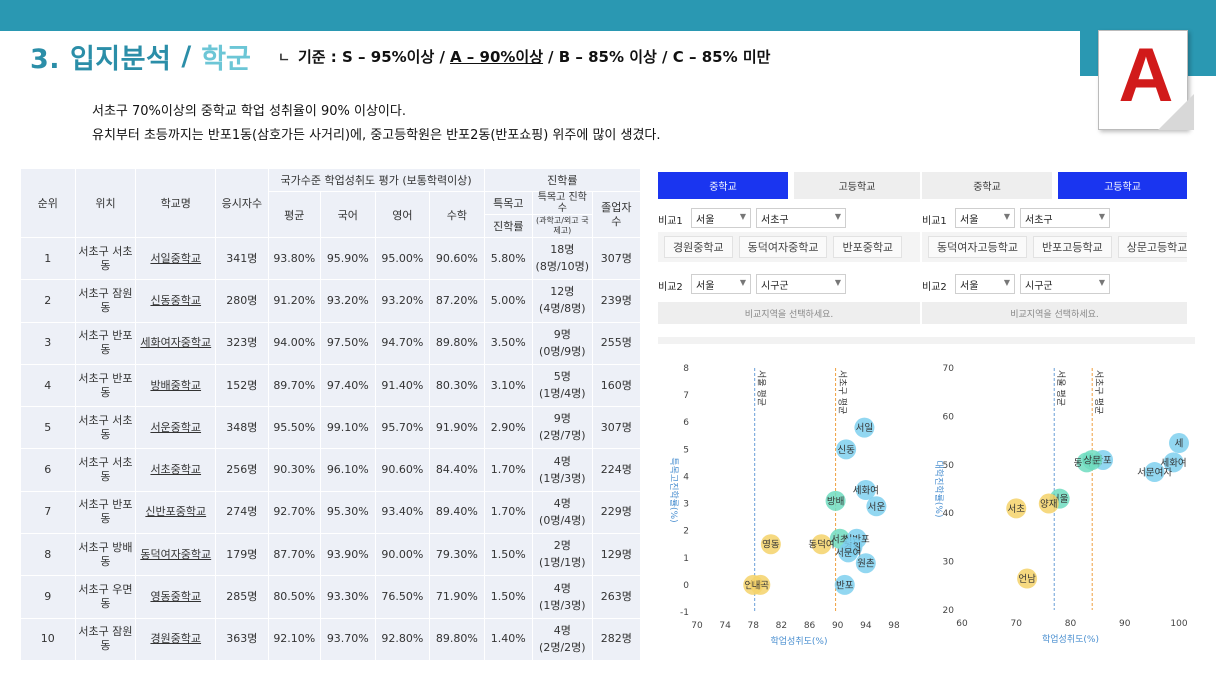 The height and width of the screenshot is (684, 1216). I want to click on cell-special-rate-text: 2.90%, so click(508, 427).